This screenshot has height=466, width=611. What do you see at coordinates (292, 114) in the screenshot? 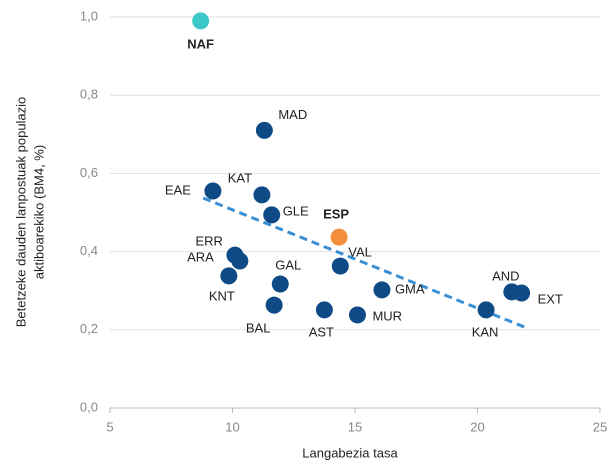
I see `point-label: MAD` at bounding box center [292, 114].